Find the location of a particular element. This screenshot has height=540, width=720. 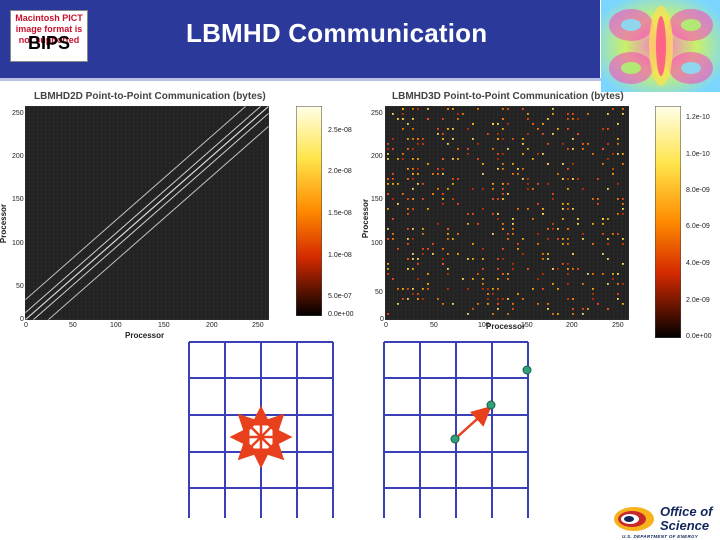

x-tick: 50 is located at coordinates (73, 325).